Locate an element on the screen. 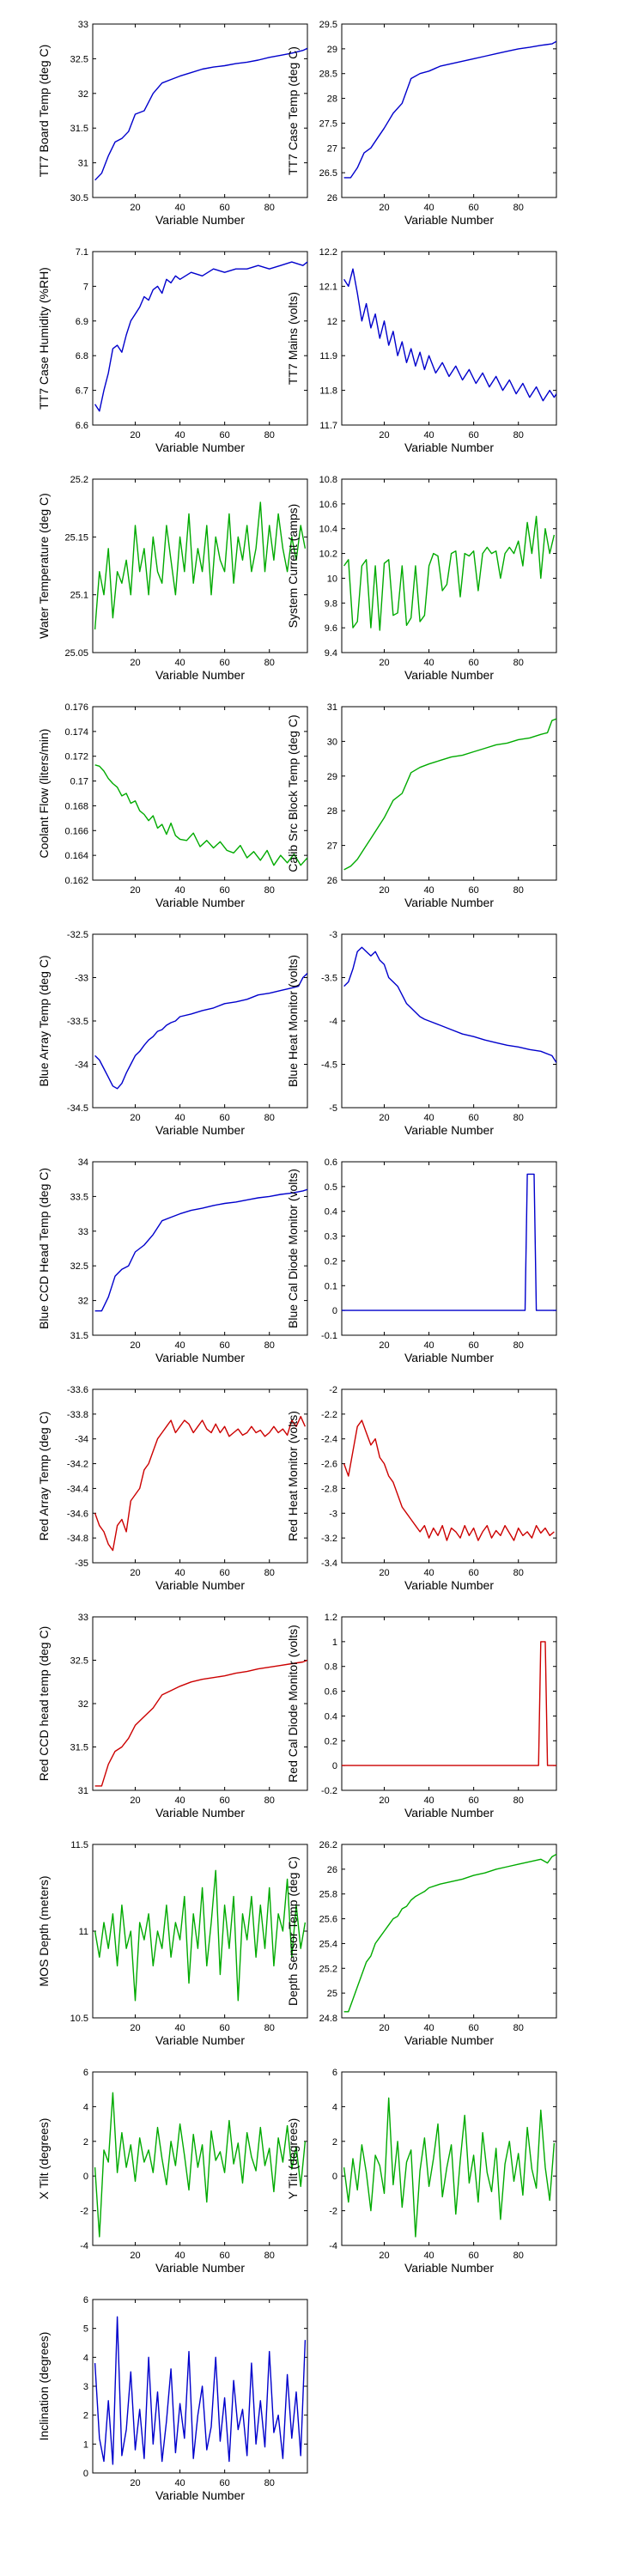  y-tick-label: 26 is located at coordinates (332, 881).